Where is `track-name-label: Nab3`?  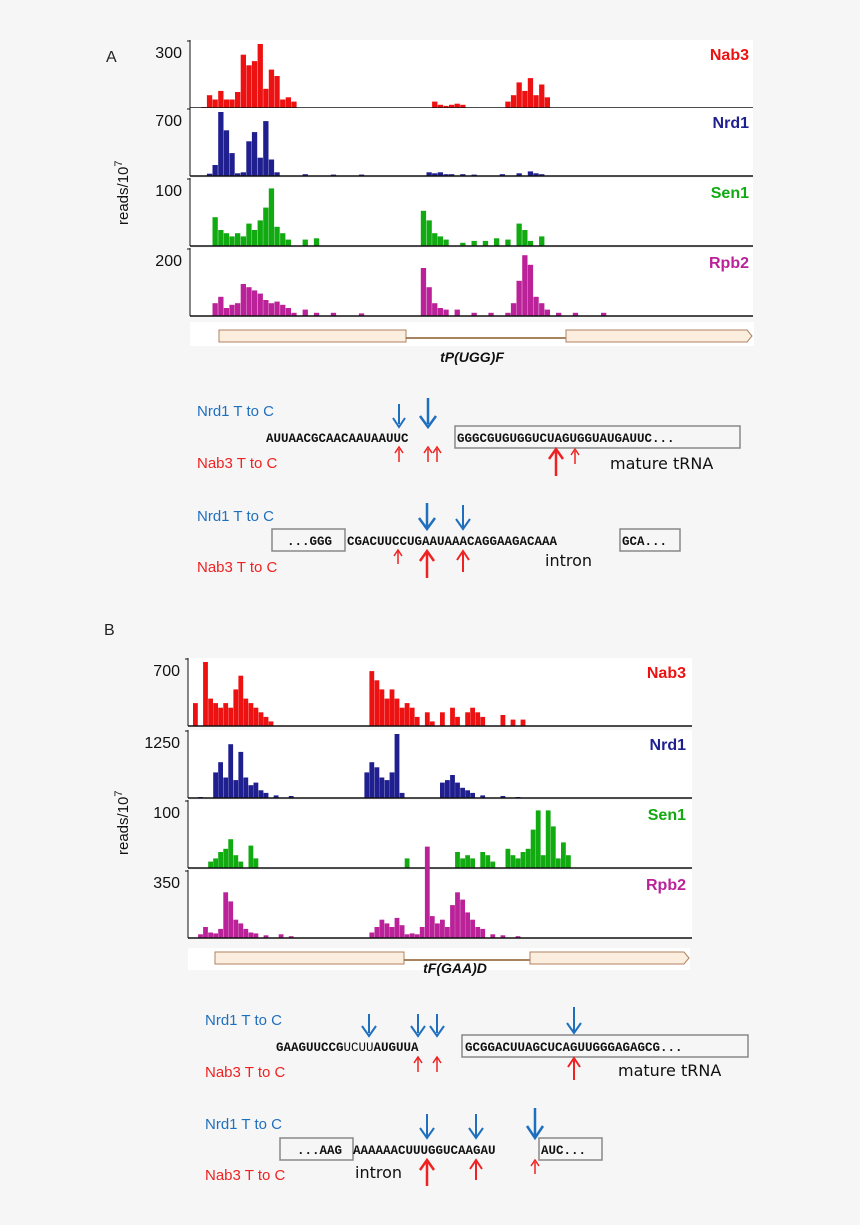
track-name-label: Nab3 is located at coordinates (666, 673).